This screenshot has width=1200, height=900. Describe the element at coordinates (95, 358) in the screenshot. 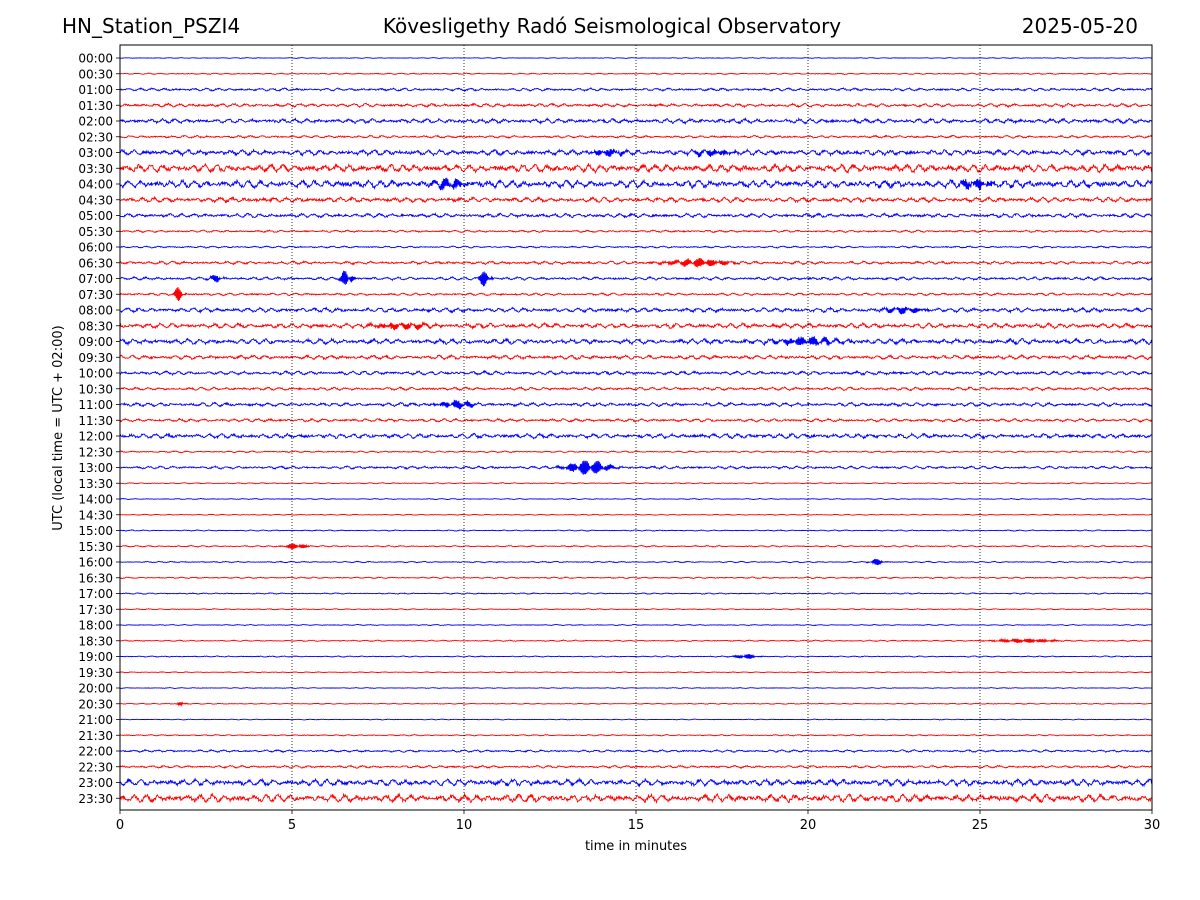

I see `y-tick-label: 09:30` at that location.